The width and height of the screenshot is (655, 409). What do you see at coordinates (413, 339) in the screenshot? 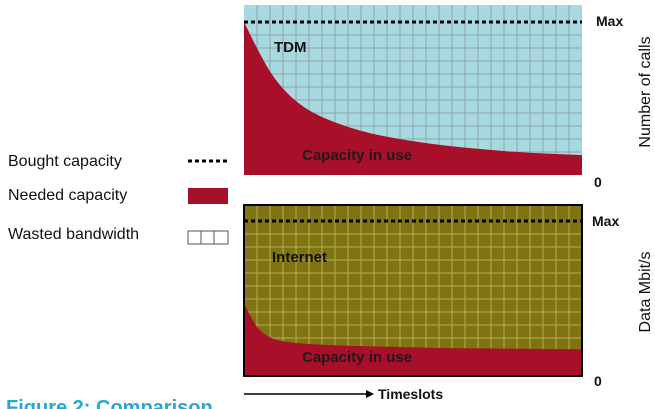
I see `internet-needed-capacity-area` at bounding box center [413, 339].